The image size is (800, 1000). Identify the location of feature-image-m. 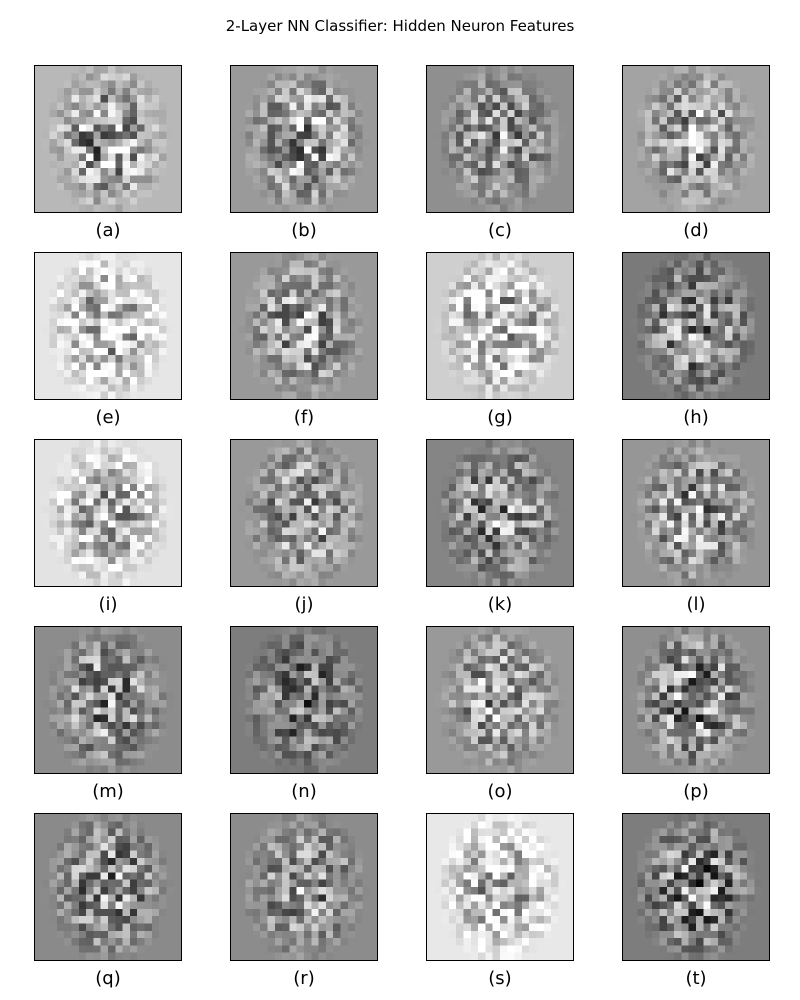
(108, 700).